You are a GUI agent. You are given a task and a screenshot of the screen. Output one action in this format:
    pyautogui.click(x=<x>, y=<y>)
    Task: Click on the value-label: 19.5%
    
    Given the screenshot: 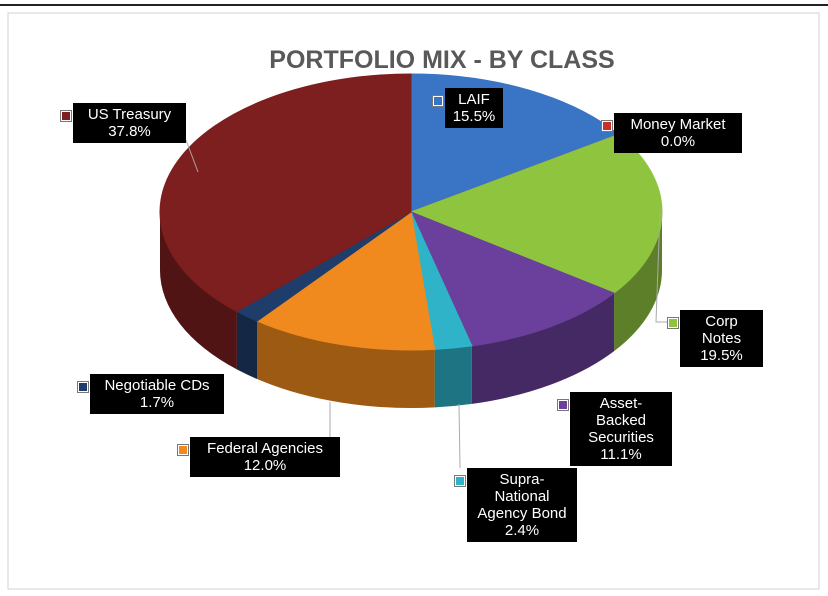 What is the action you would take?
    pyautogui.click(x=721, y=355)
    